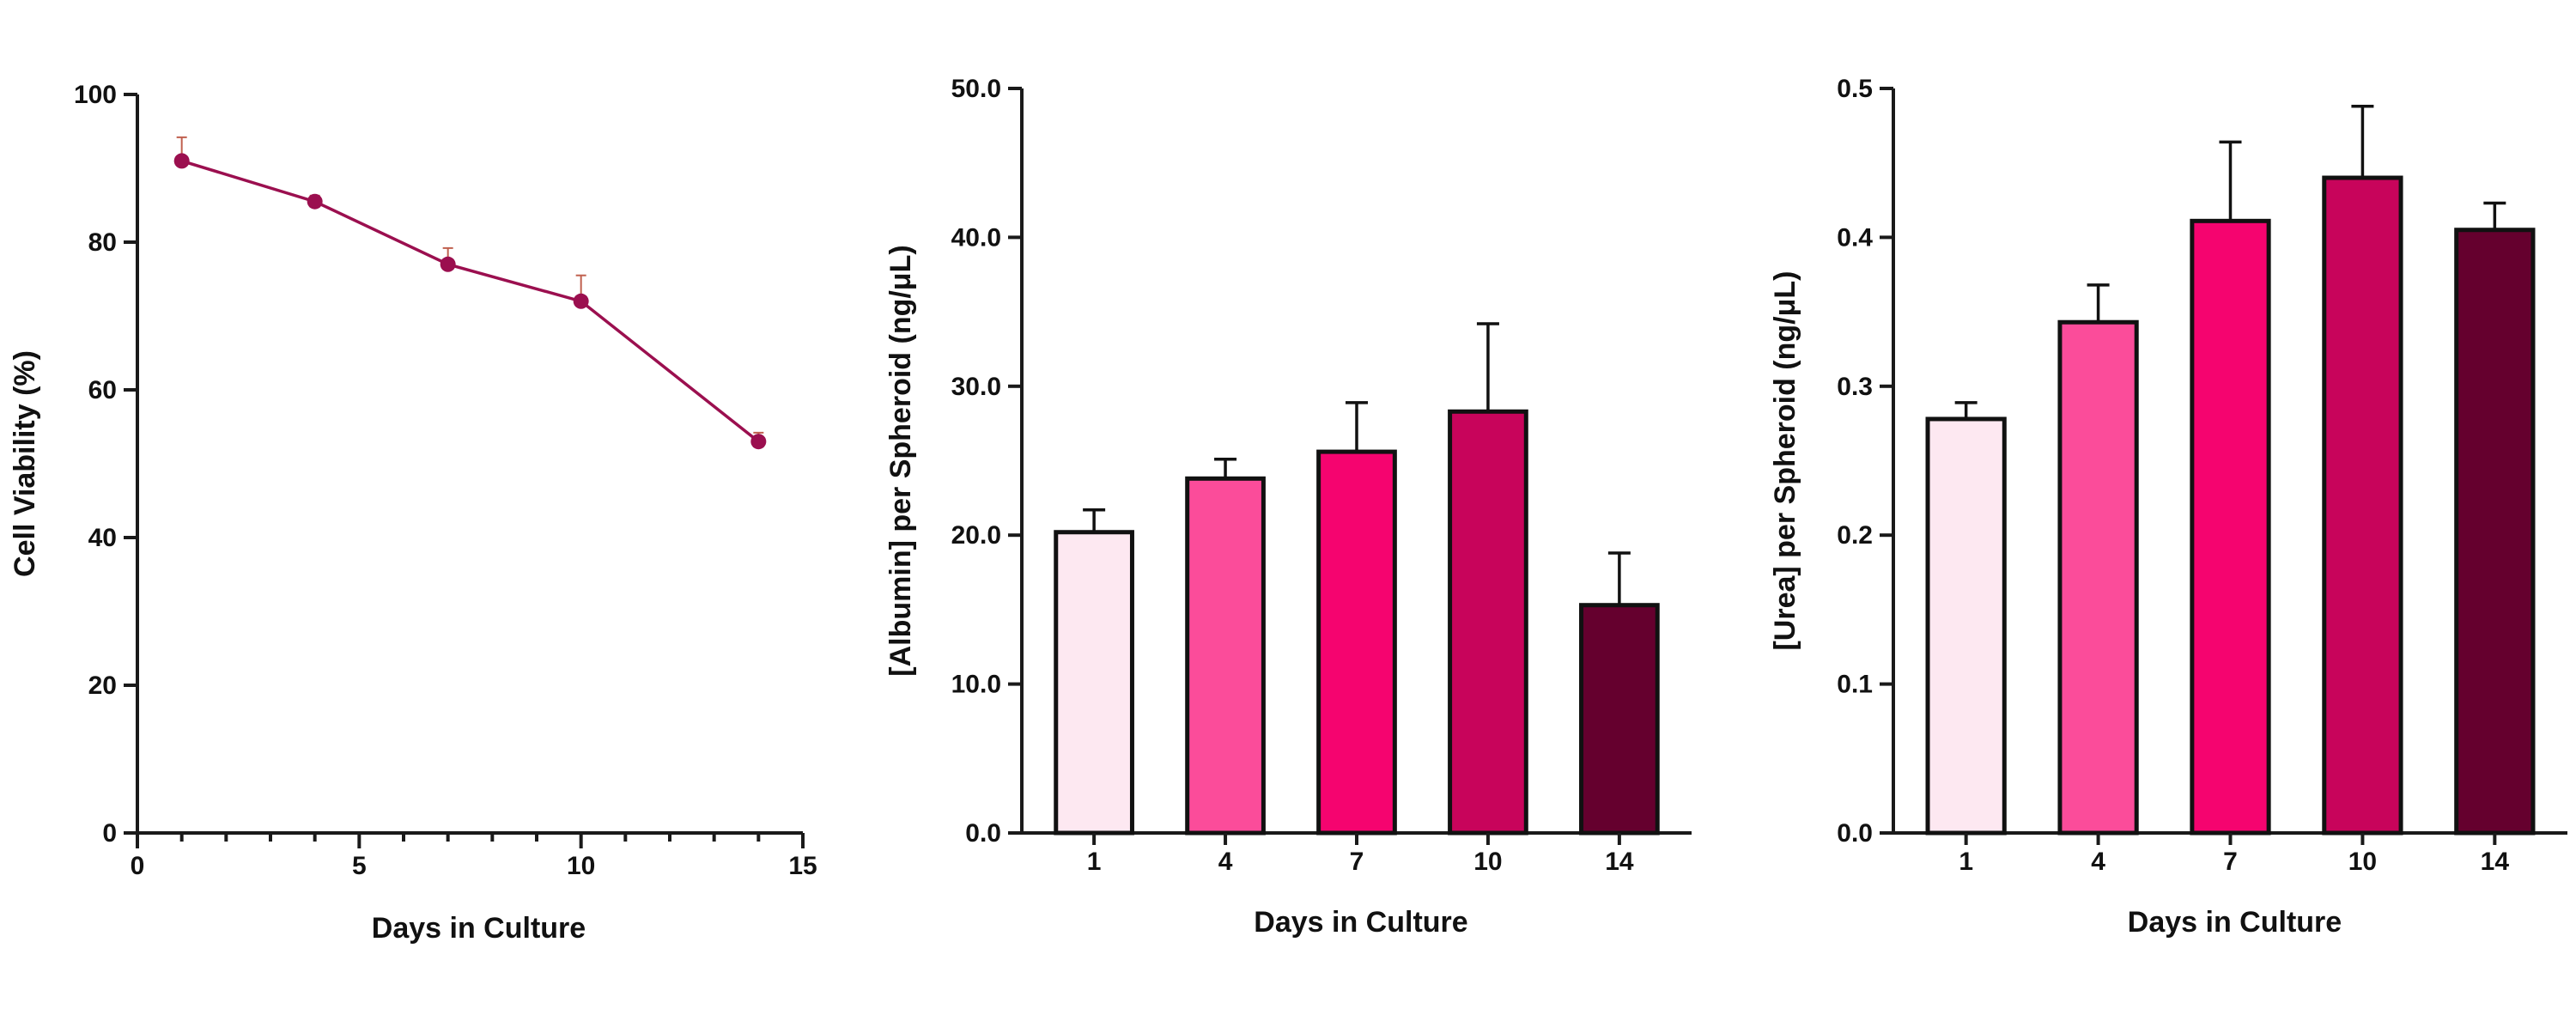  Describe the element at coordinates (976, 238) in the screenshot. I see `y-tick-label: 40.0` at that location.